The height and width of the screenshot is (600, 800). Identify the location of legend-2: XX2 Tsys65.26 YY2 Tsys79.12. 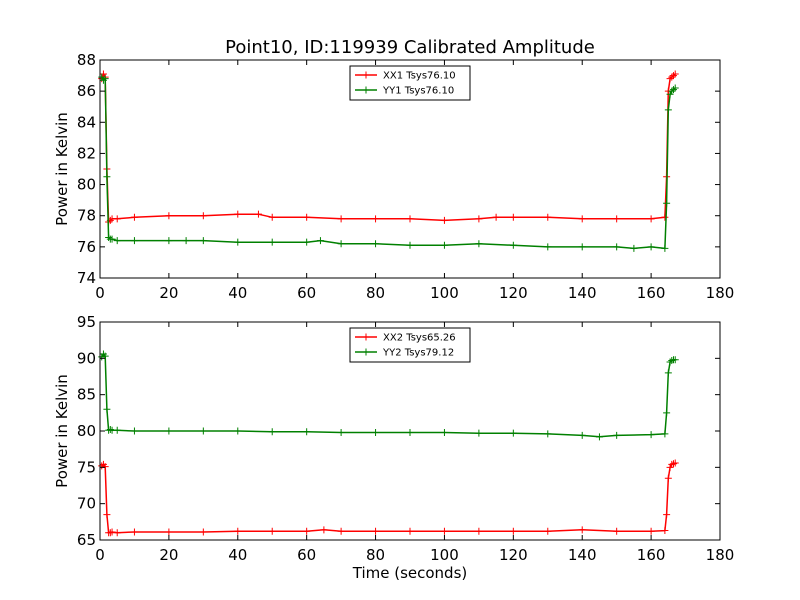
(410, 345).